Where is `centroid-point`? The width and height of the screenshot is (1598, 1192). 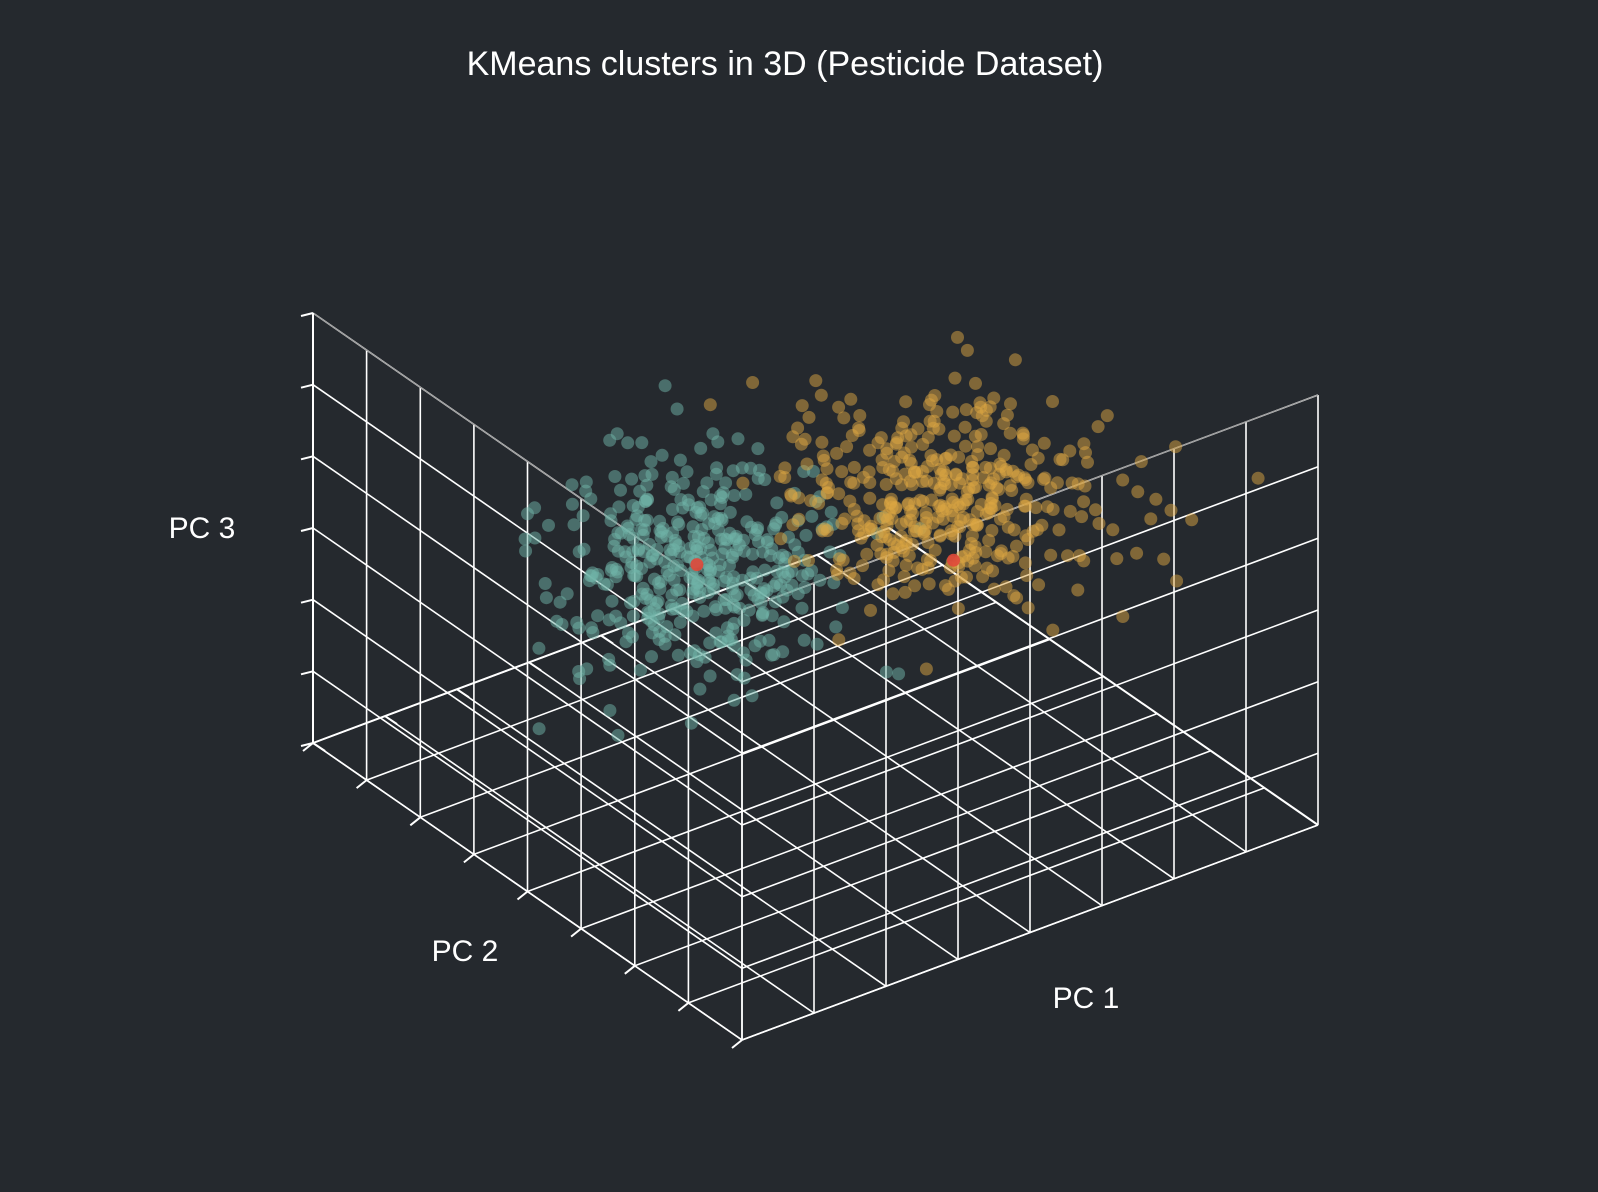
centroid-point is located at coordinates (953, 560).